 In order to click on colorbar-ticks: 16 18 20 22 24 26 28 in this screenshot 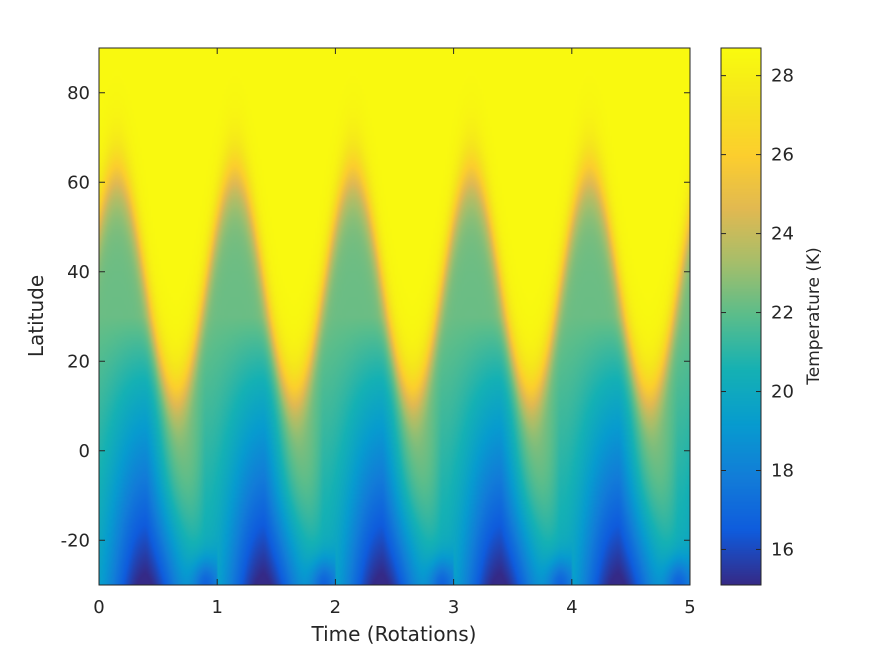, I will do `click(757, 313)`.